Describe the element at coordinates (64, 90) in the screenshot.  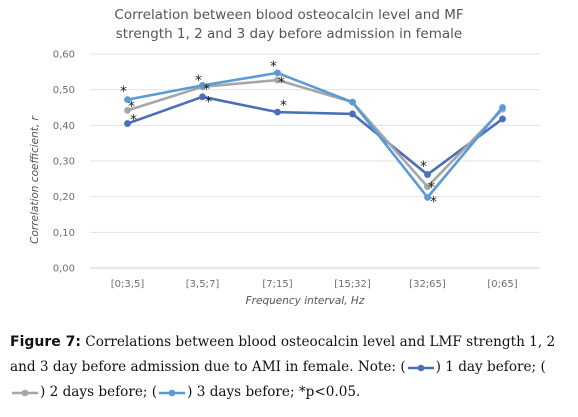
I see `y-tick-label: 0,50` at that location.